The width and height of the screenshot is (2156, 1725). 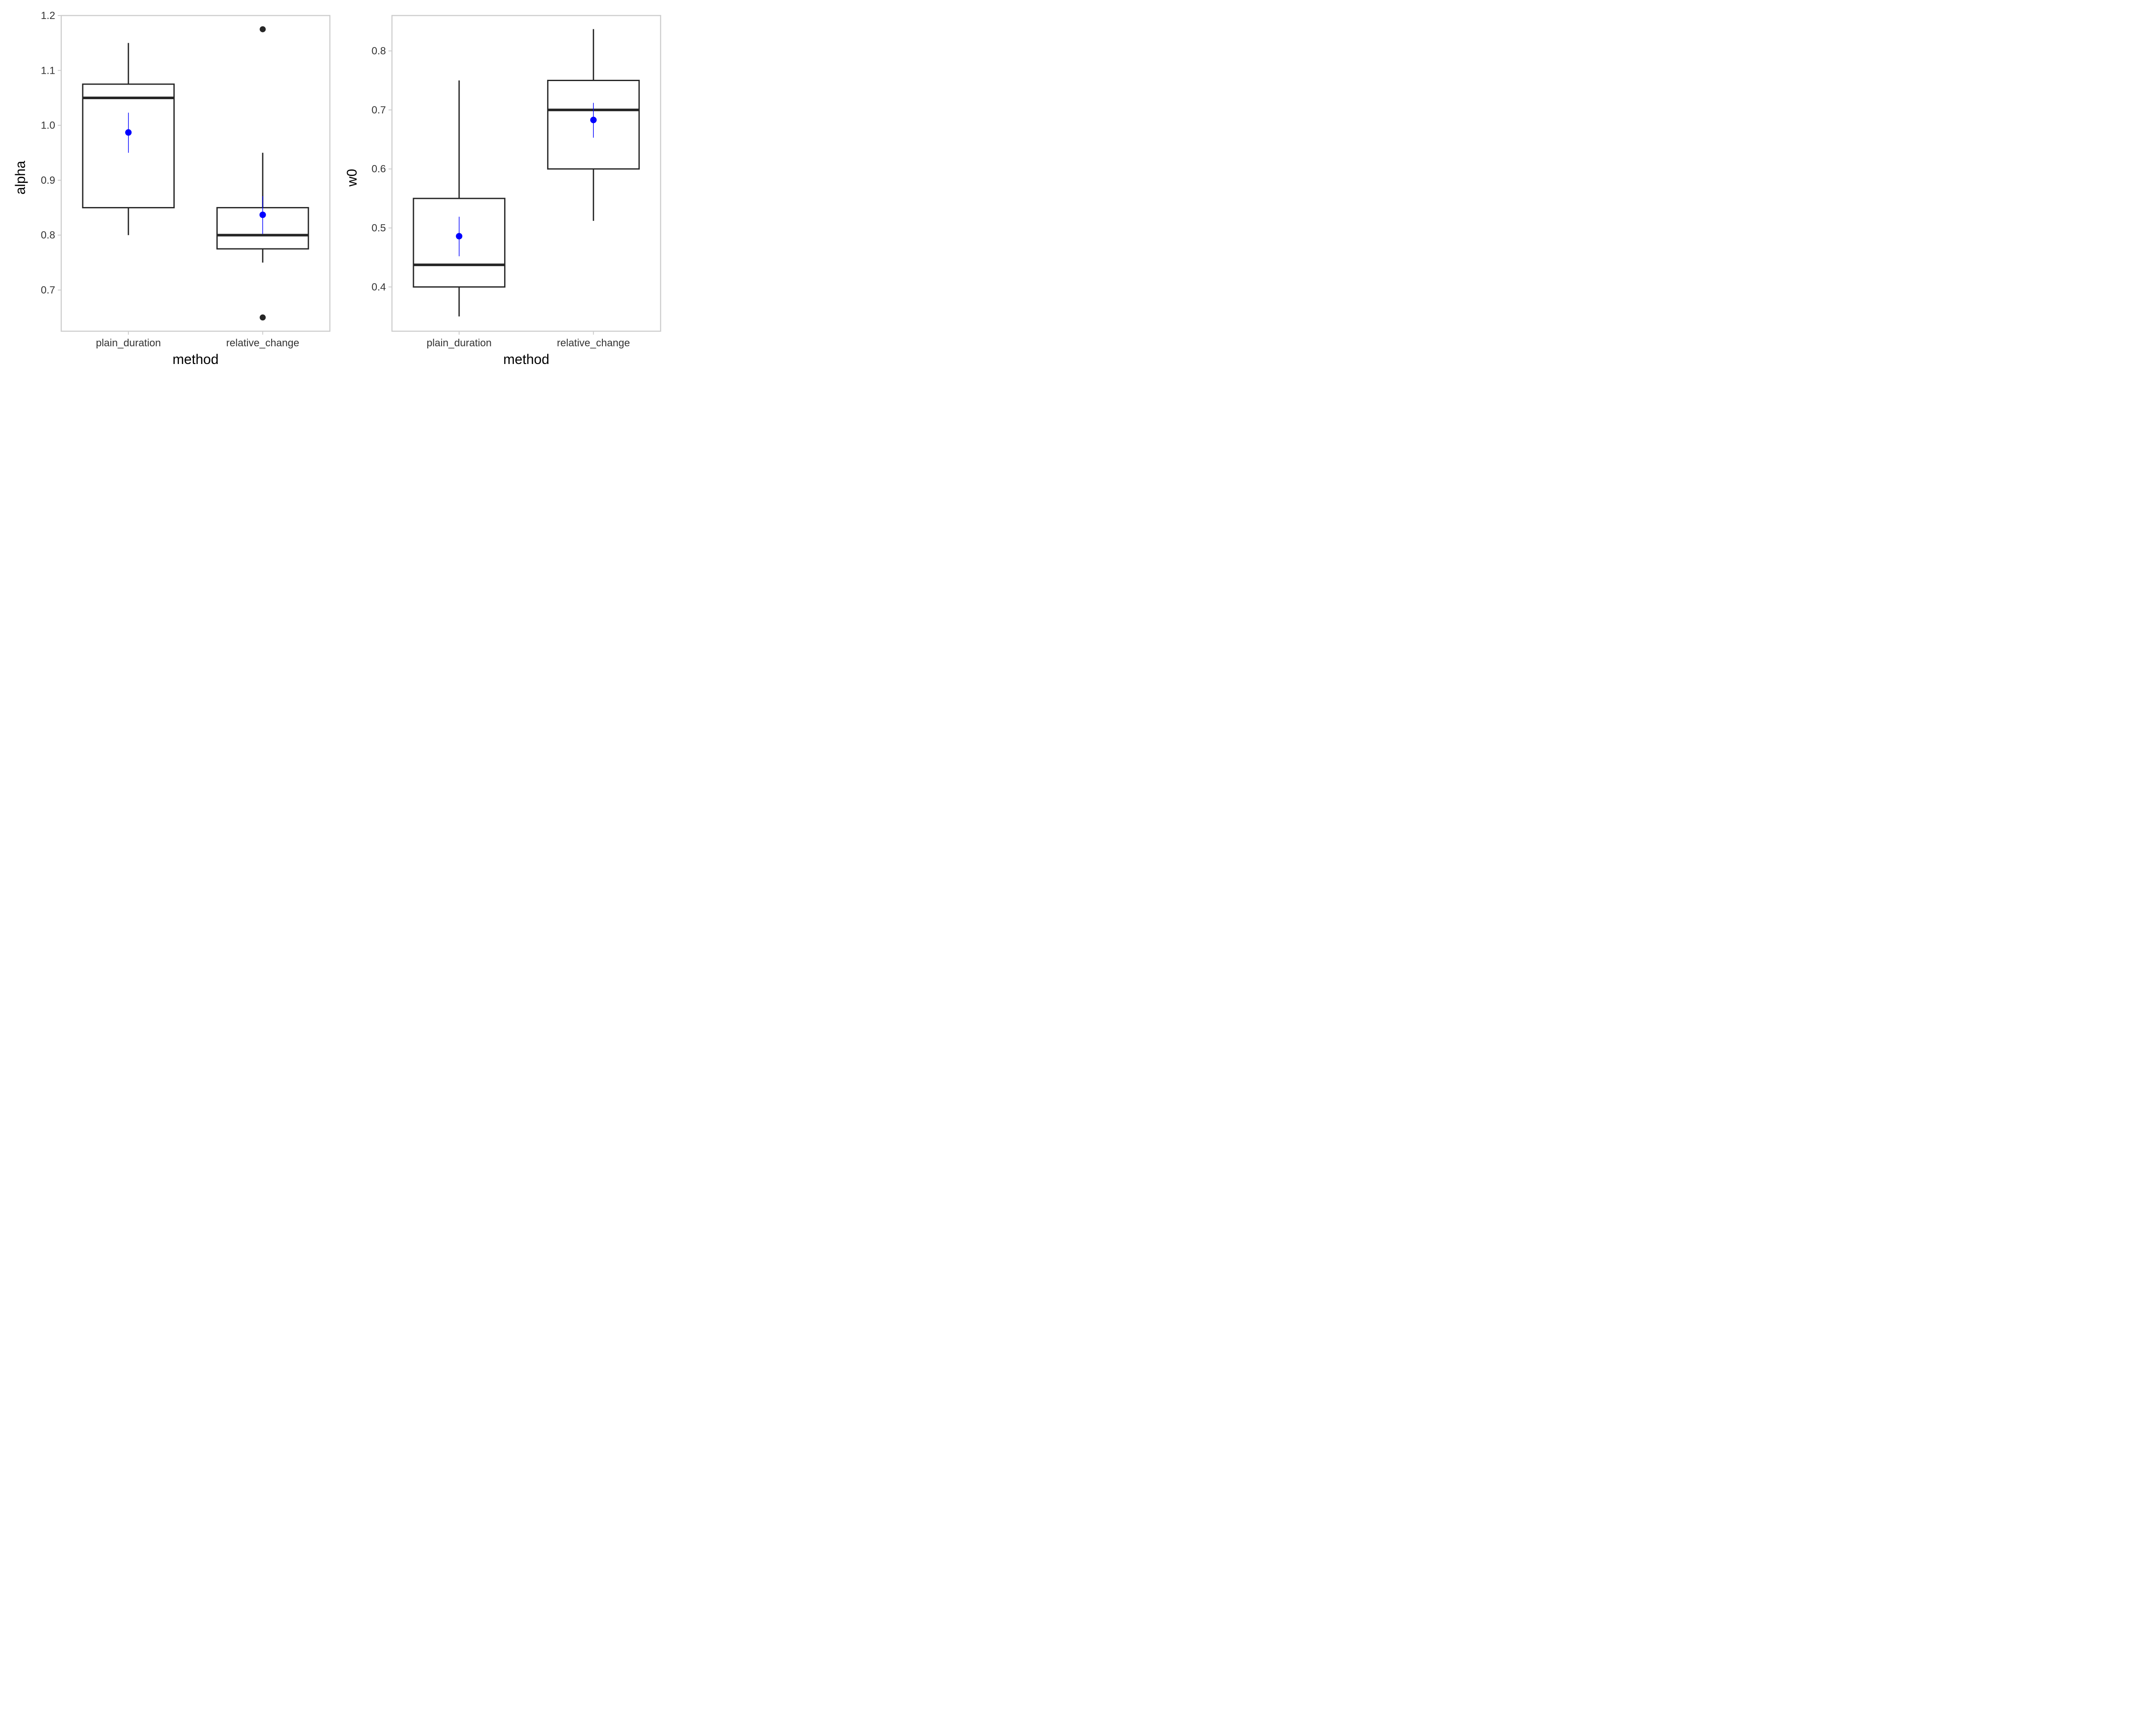 What do you see at coordinates (379, 287) in the screenshot?
I see `y-tick-label: 0.4` at bounding box center [379, 287].